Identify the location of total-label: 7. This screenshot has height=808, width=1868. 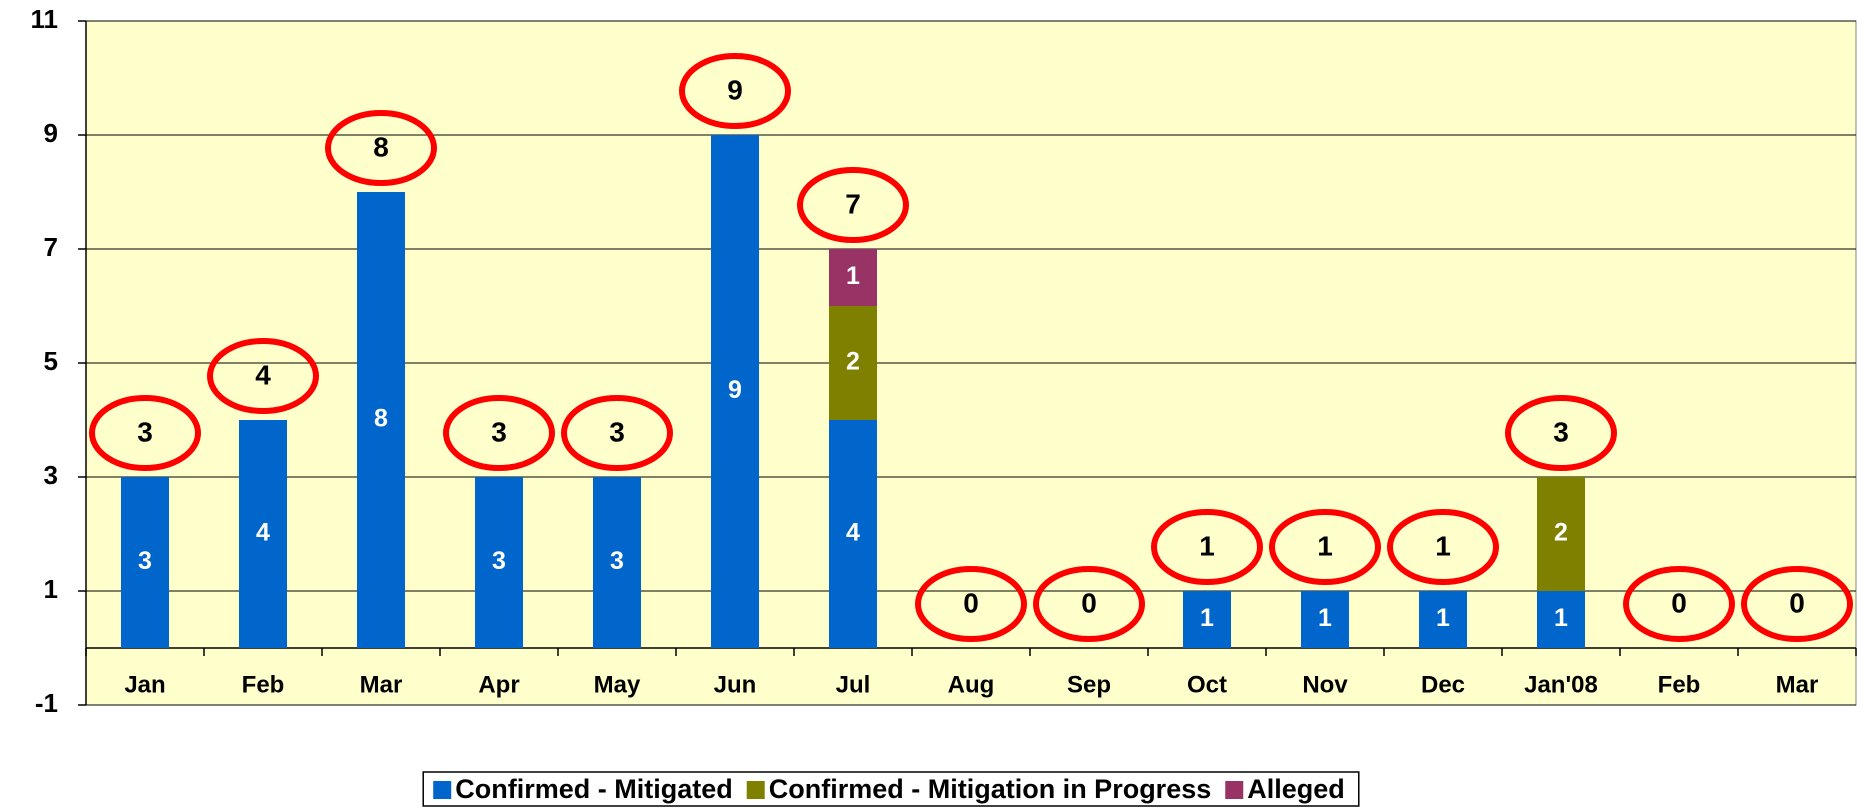
(853, 203).